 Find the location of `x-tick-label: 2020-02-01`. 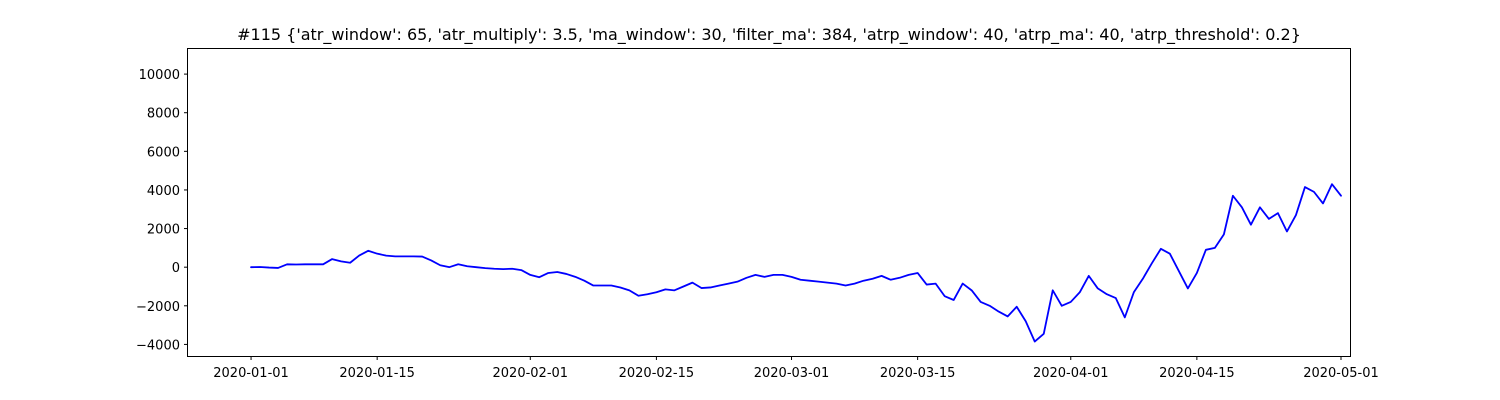

x-tick-label: 2020-02-01 is located at coordinates (531, 373).